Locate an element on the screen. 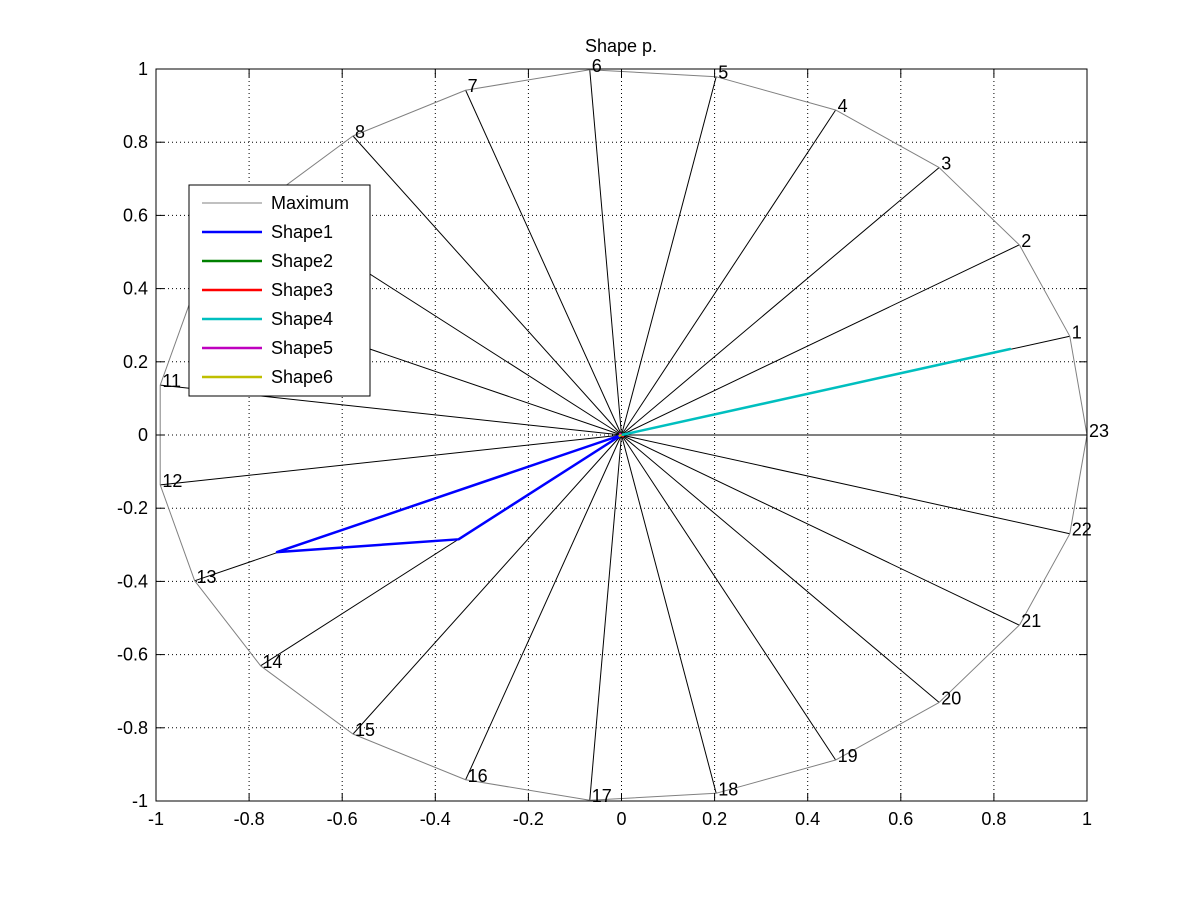 The height and width of the screenshot is (901, 1201). x-tick-labels: -1 -0.8 -0.6 -0.4 -0.2 0 0.2 0.4 0.6 0.8 1 is located at coordinates (620, 819).